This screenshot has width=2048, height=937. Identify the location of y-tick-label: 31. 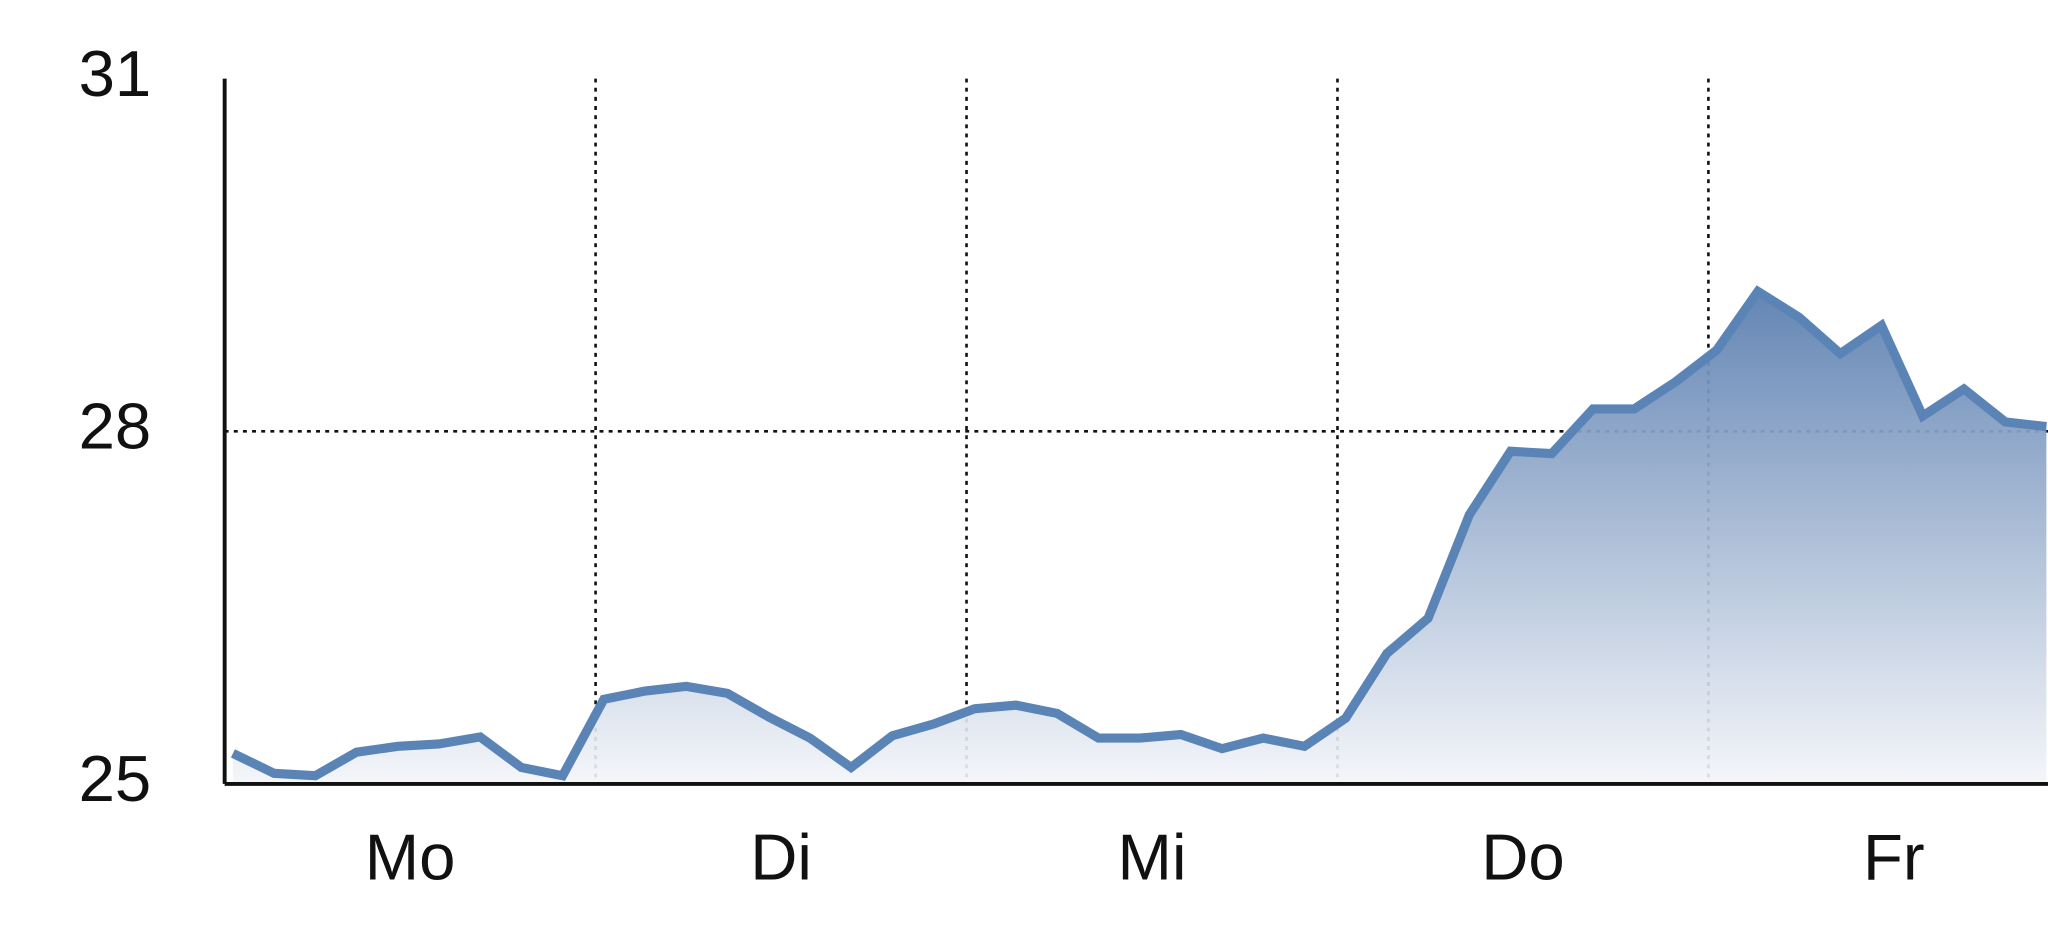
(115, 73).